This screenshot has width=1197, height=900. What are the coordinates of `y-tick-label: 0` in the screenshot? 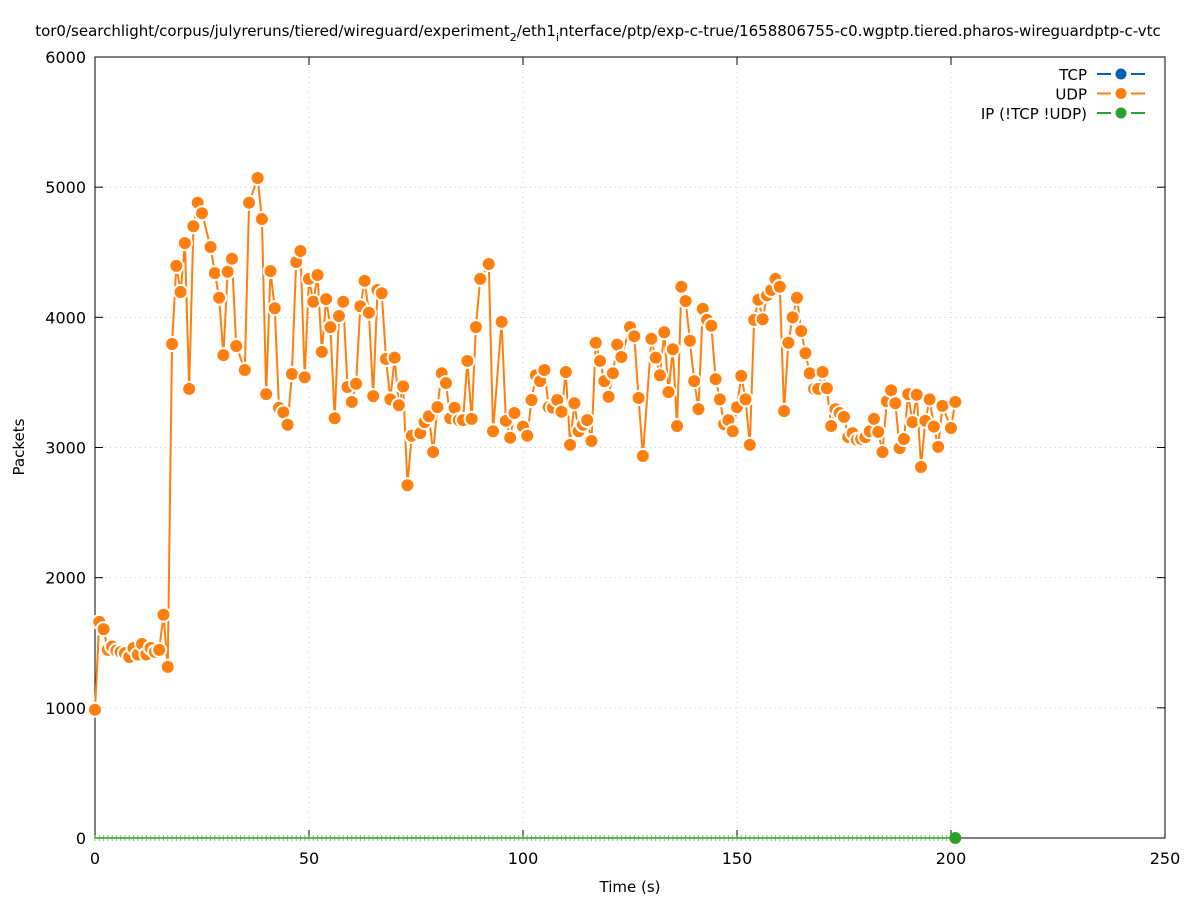 It's located at (81, 838).